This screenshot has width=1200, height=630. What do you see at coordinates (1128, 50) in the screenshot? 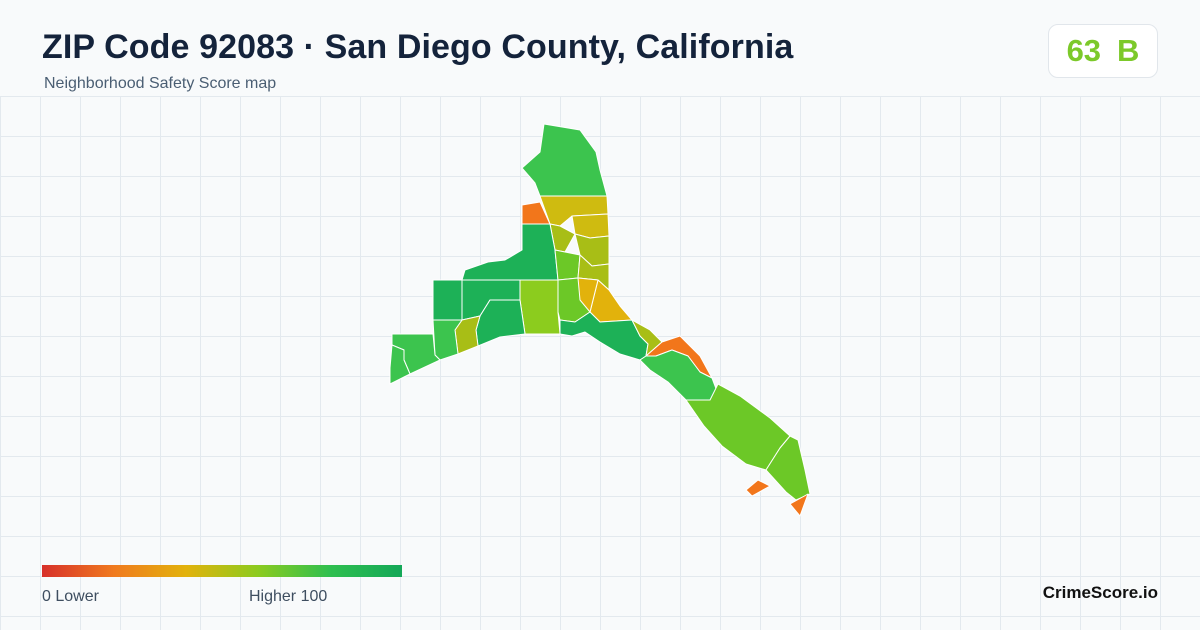
I see `score-grade: B` at bounding box center [1128, 50].